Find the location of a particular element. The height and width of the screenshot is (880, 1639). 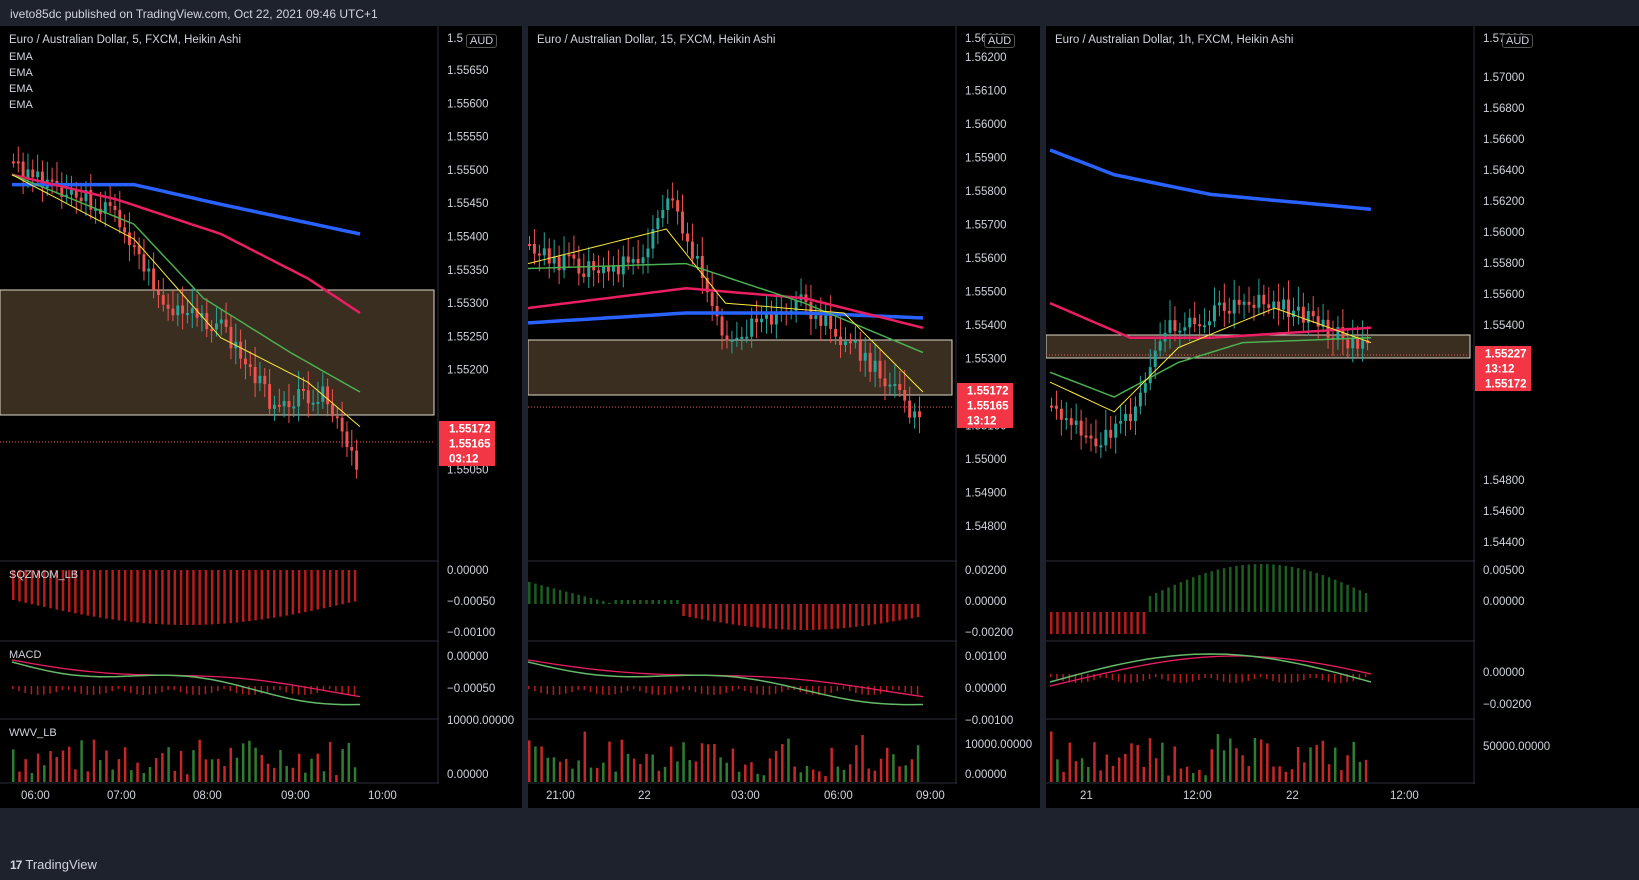

price-tick: 1.55000 is located at coordinates (986, 460).